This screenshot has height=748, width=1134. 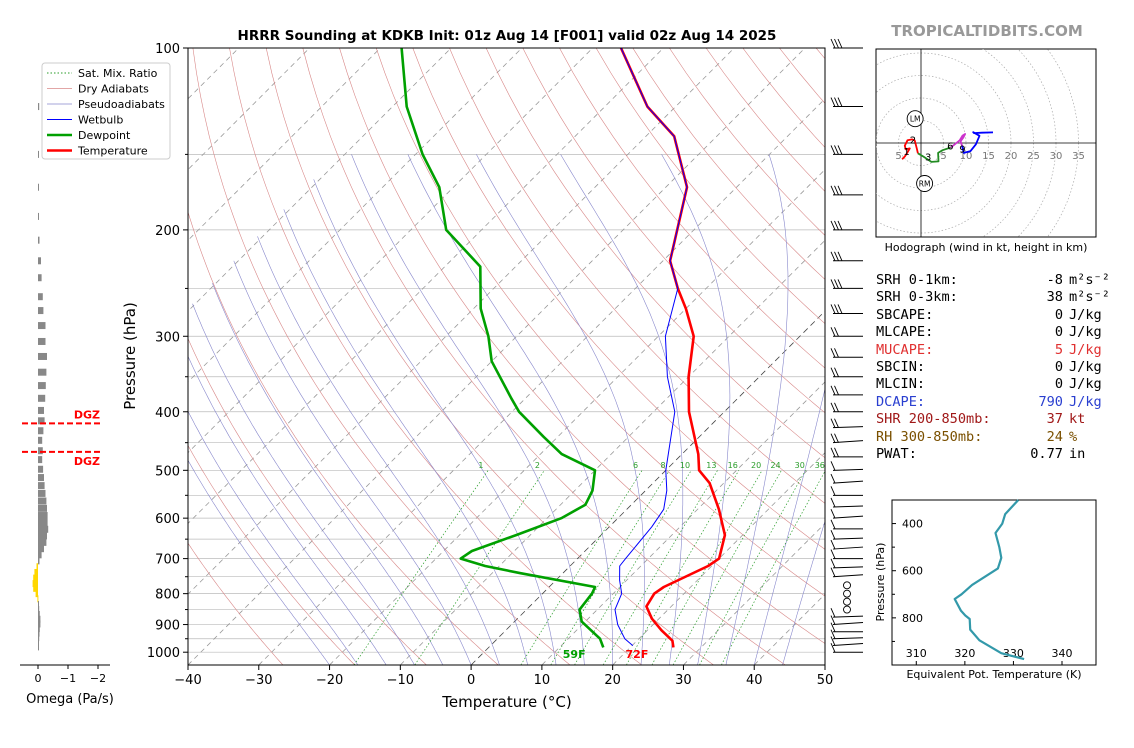 I want to click on param-row: SHR 200-850mb: 37 kt, so click(x=1001, y=419).